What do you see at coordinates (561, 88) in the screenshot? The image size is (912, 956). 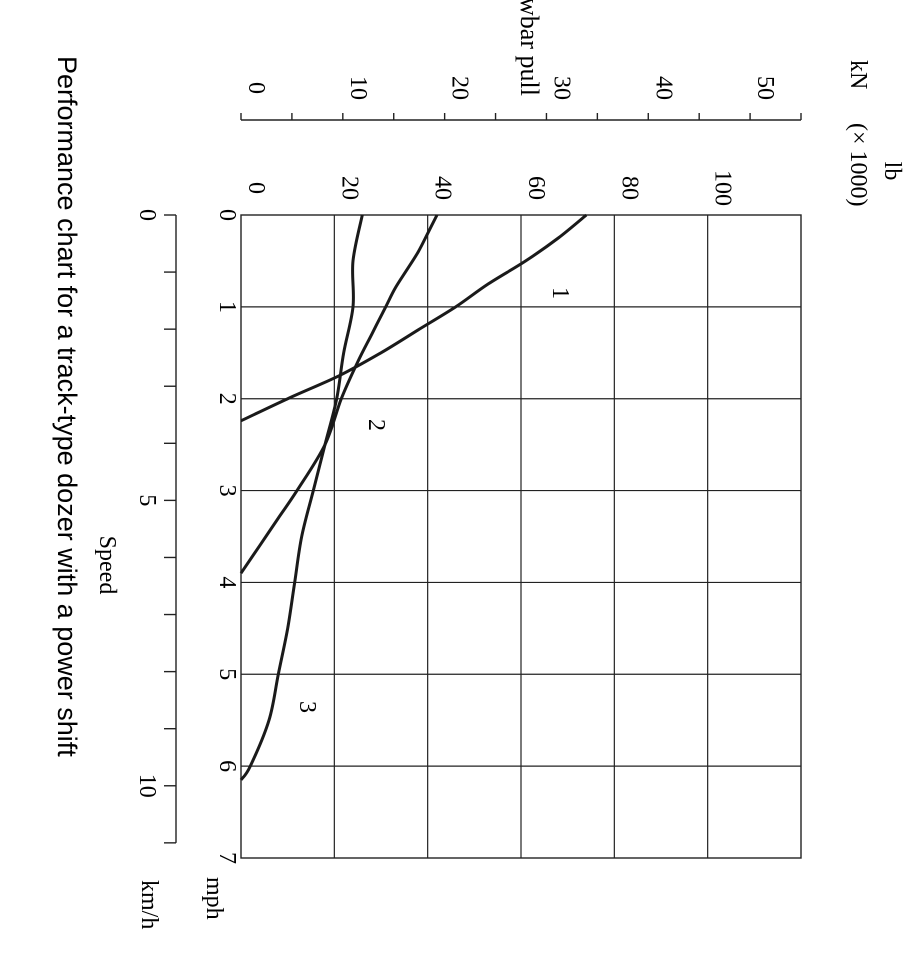 I see `tick-label-kN: 30` at bounding box center [561, 88].